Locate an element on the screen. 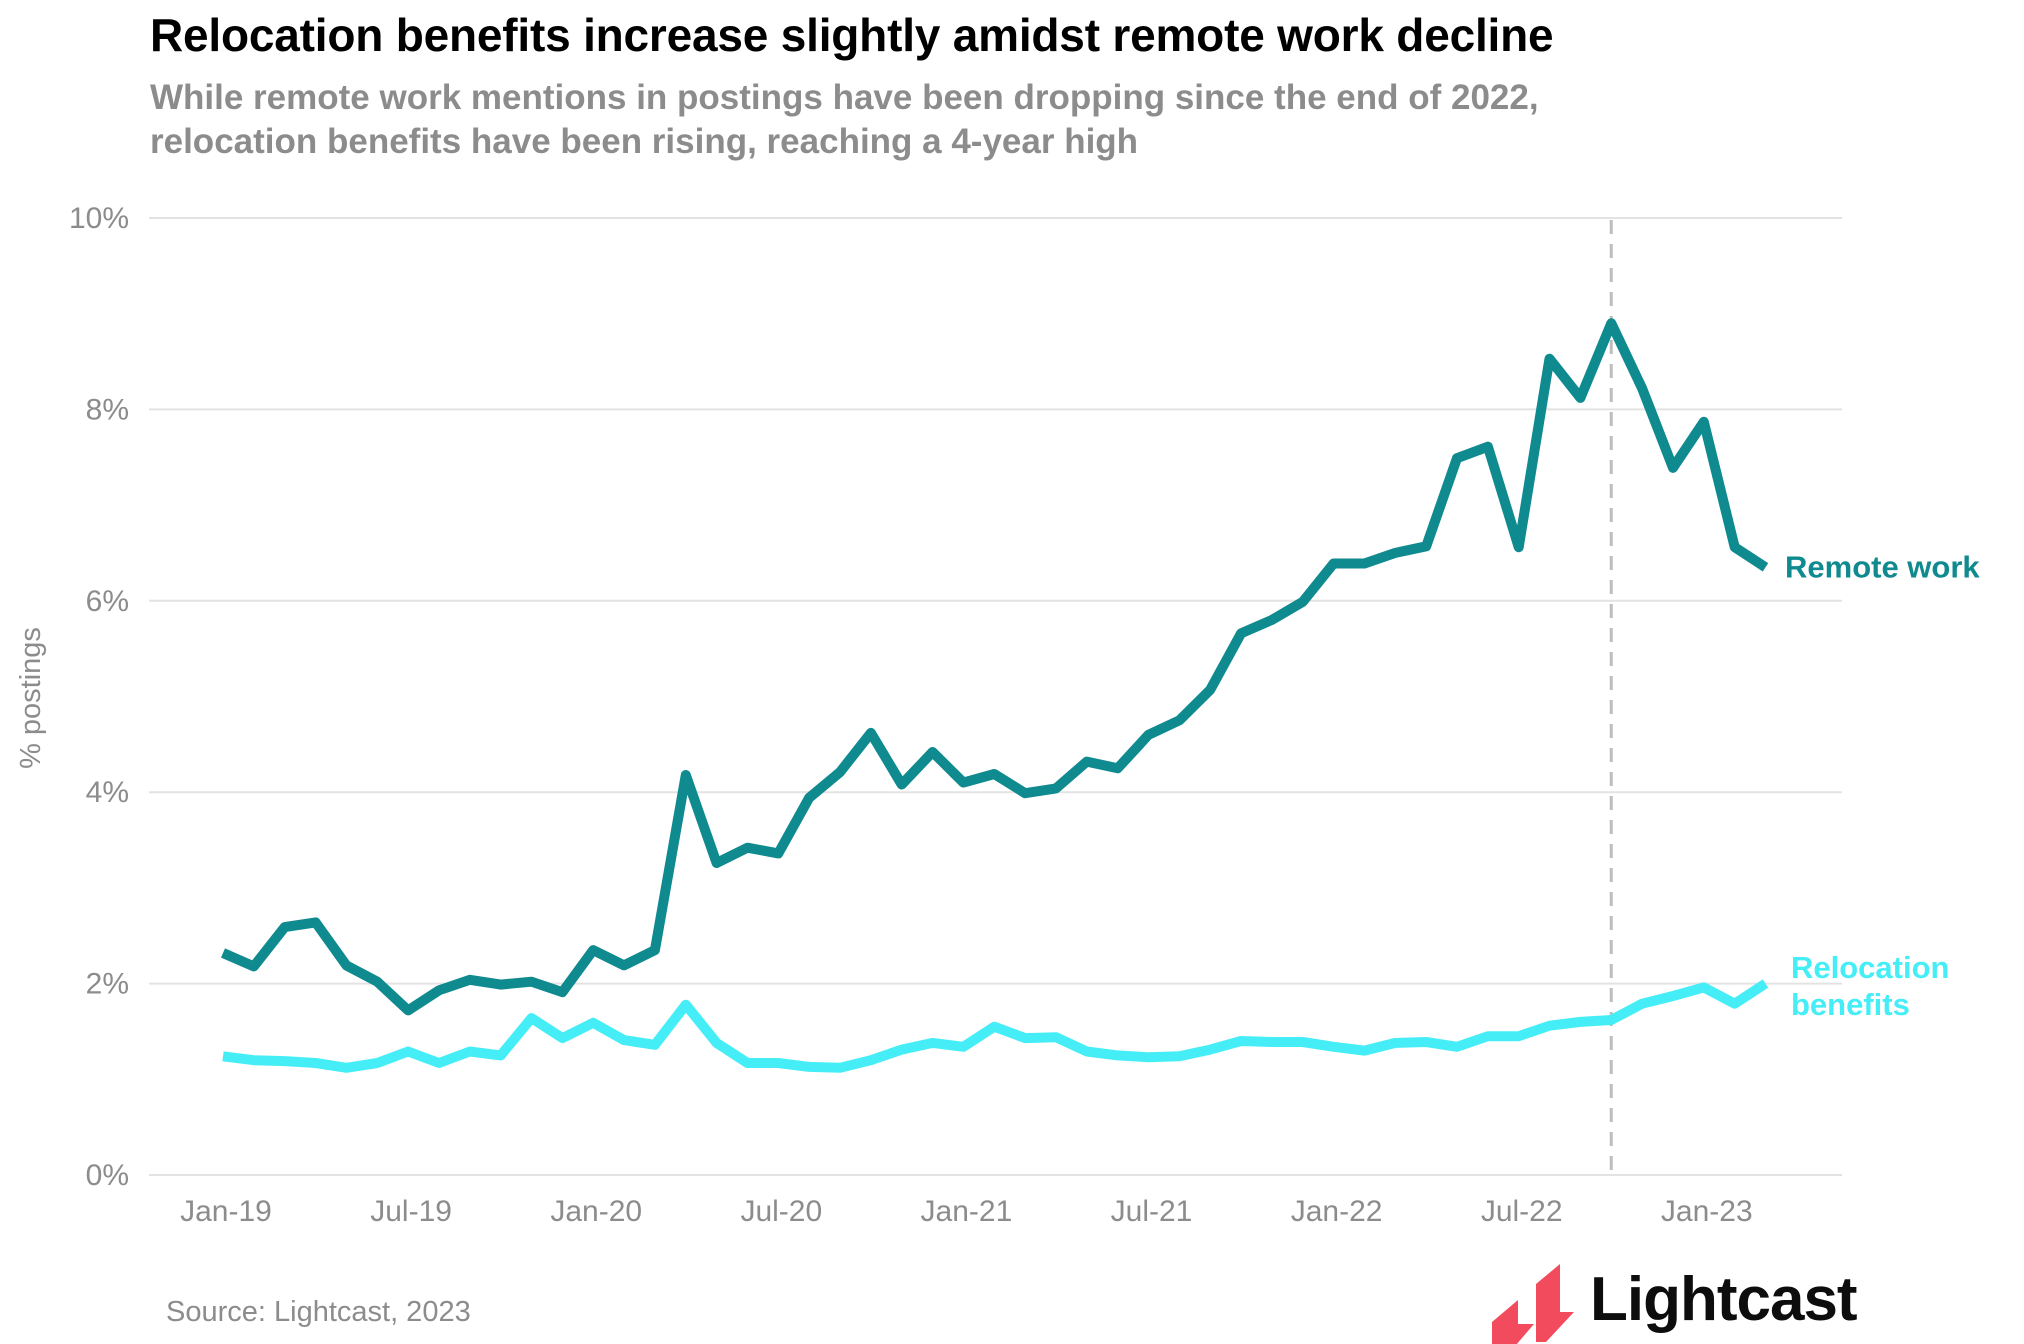 The image size is (2024, 1344). lightcast-logo-icon is located at coordinates (1533, 1304).